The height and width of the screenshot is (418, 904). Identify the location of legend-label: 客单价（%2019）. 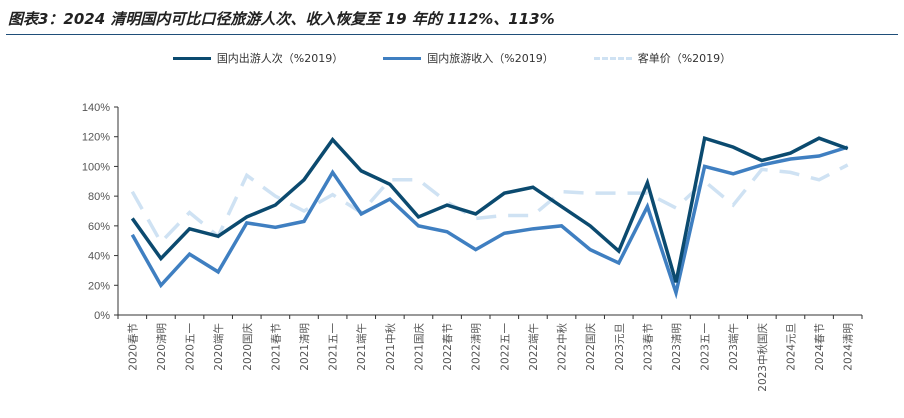
(684, 58).